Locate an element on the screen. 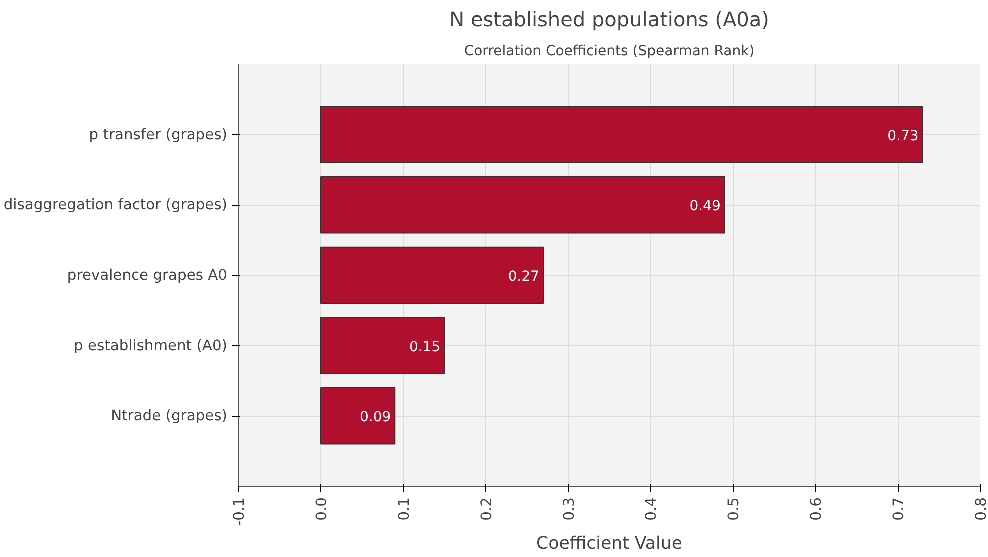 The height and width of the screenshot is (557, 988). x-axis-title: Coefficient Value is located at coordinates (609, 544).